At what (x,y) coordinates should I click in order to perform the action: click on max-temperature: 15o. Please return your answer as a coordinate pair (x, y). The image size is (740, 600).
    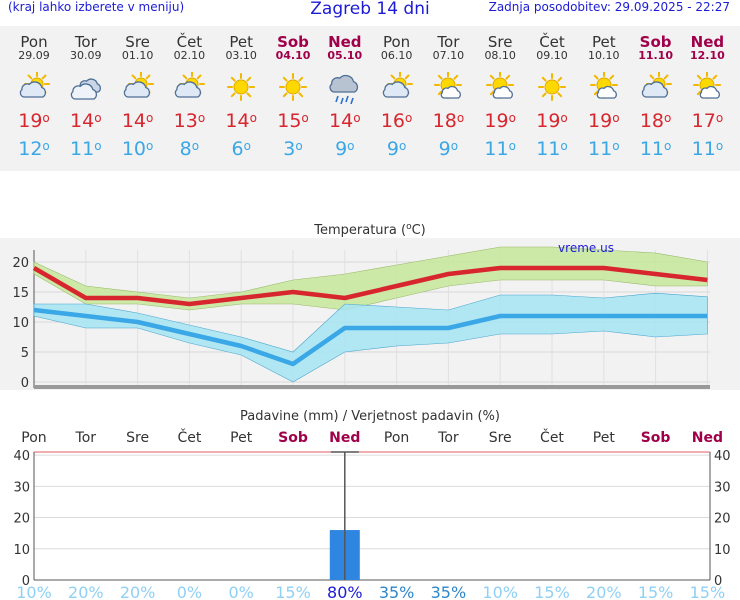
    Looking at the image, I should click on (293, 121).